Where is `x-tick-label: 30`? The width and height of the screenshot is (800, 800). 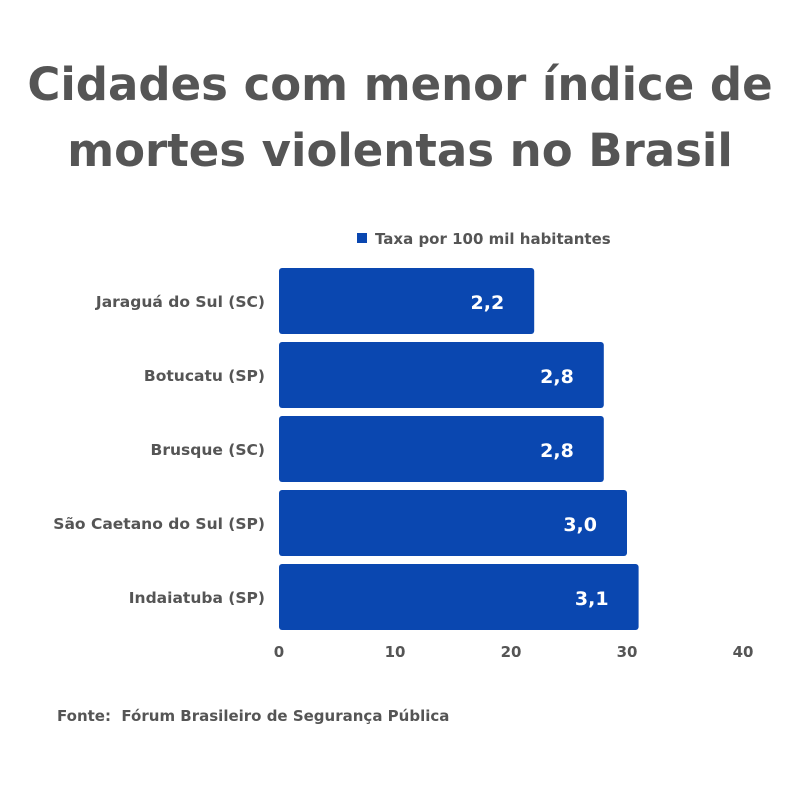 x-tick-label: 30 is located at coordinates (627, 652).